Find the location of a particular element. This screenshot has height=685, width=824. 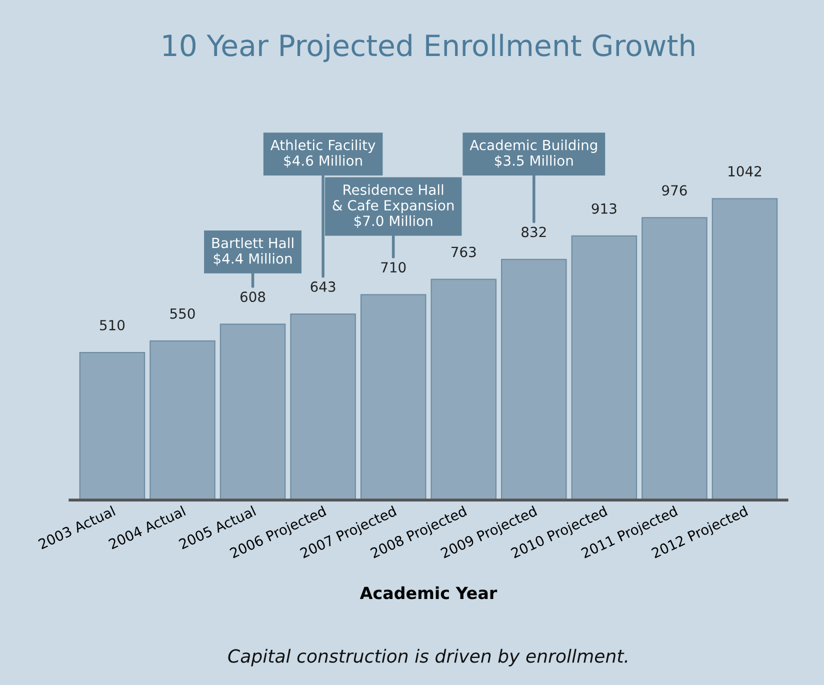

data-label: 550 is located at coordinates (182, 313).